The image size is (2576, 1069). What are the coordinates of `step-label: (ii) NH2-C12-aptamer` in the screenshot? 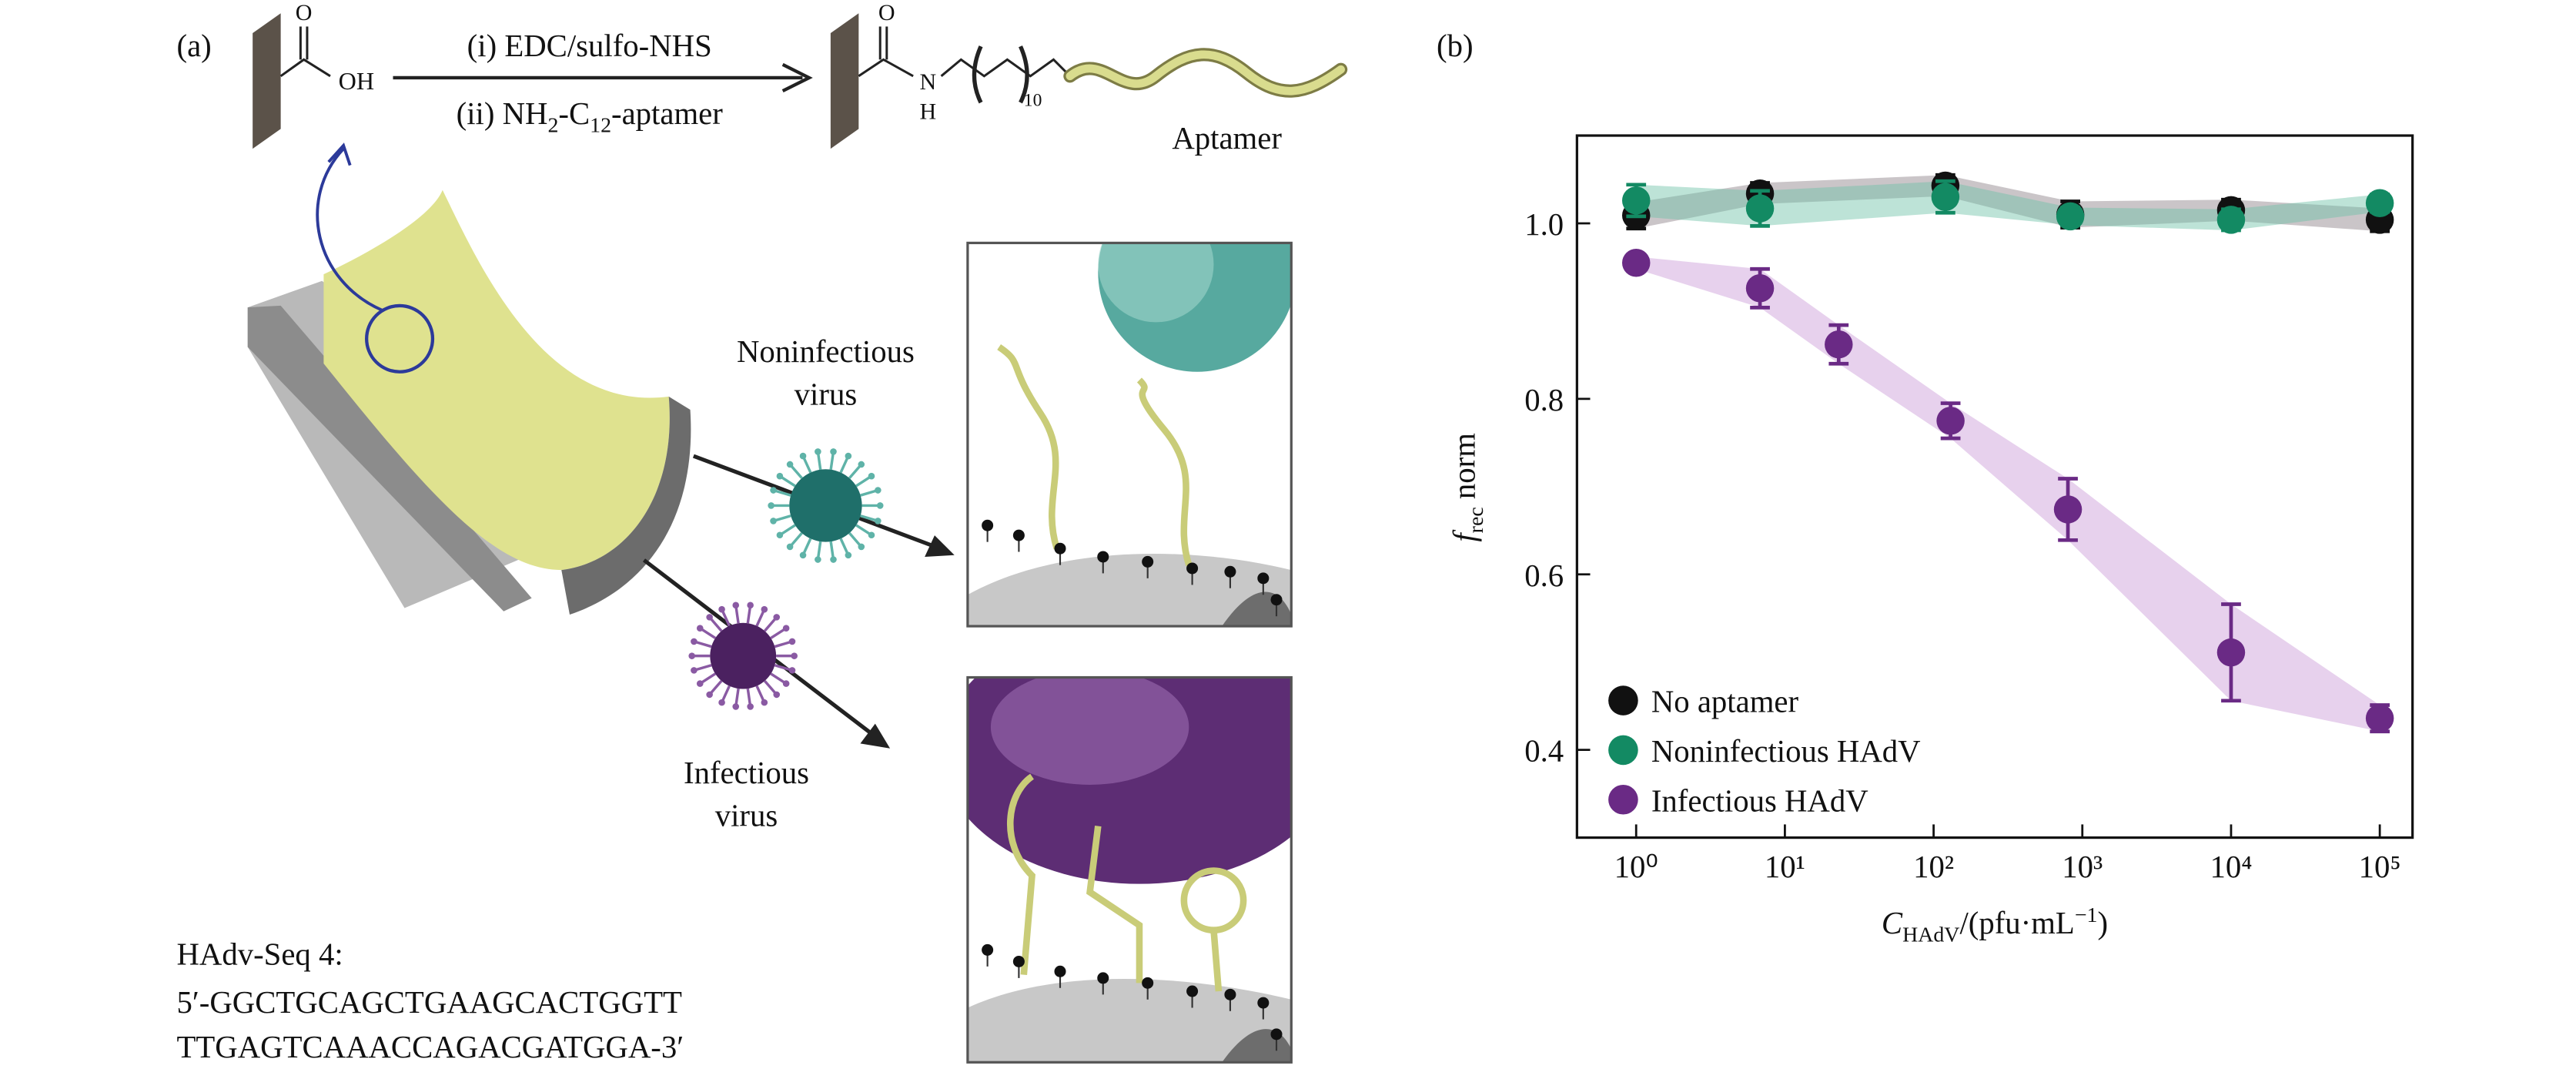 It's located at (591, 117).